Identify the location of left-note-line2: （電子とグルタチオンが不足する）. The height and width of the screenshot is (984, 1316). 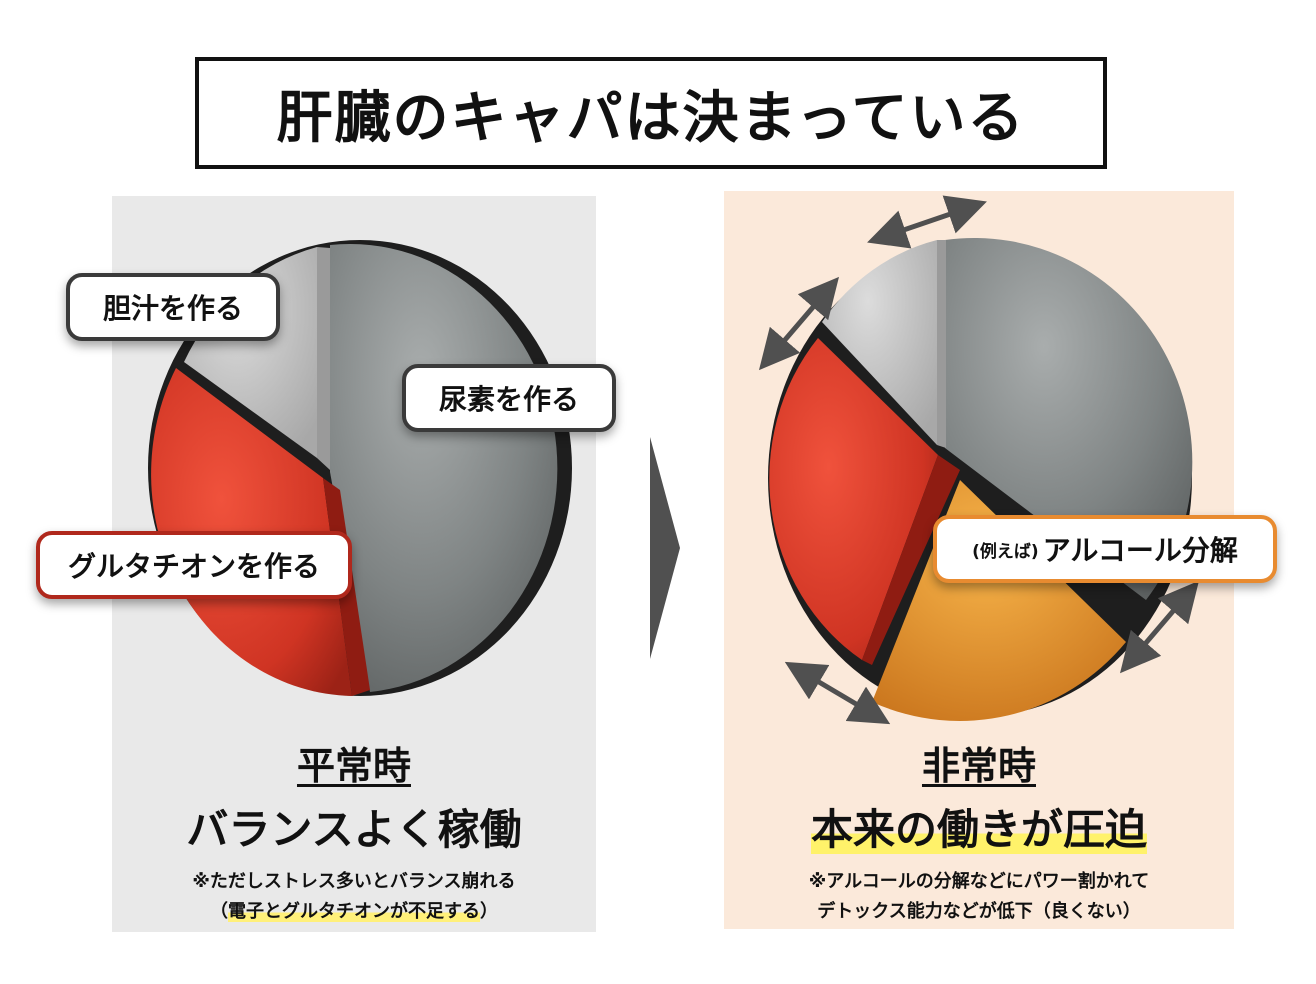
(354, 912).